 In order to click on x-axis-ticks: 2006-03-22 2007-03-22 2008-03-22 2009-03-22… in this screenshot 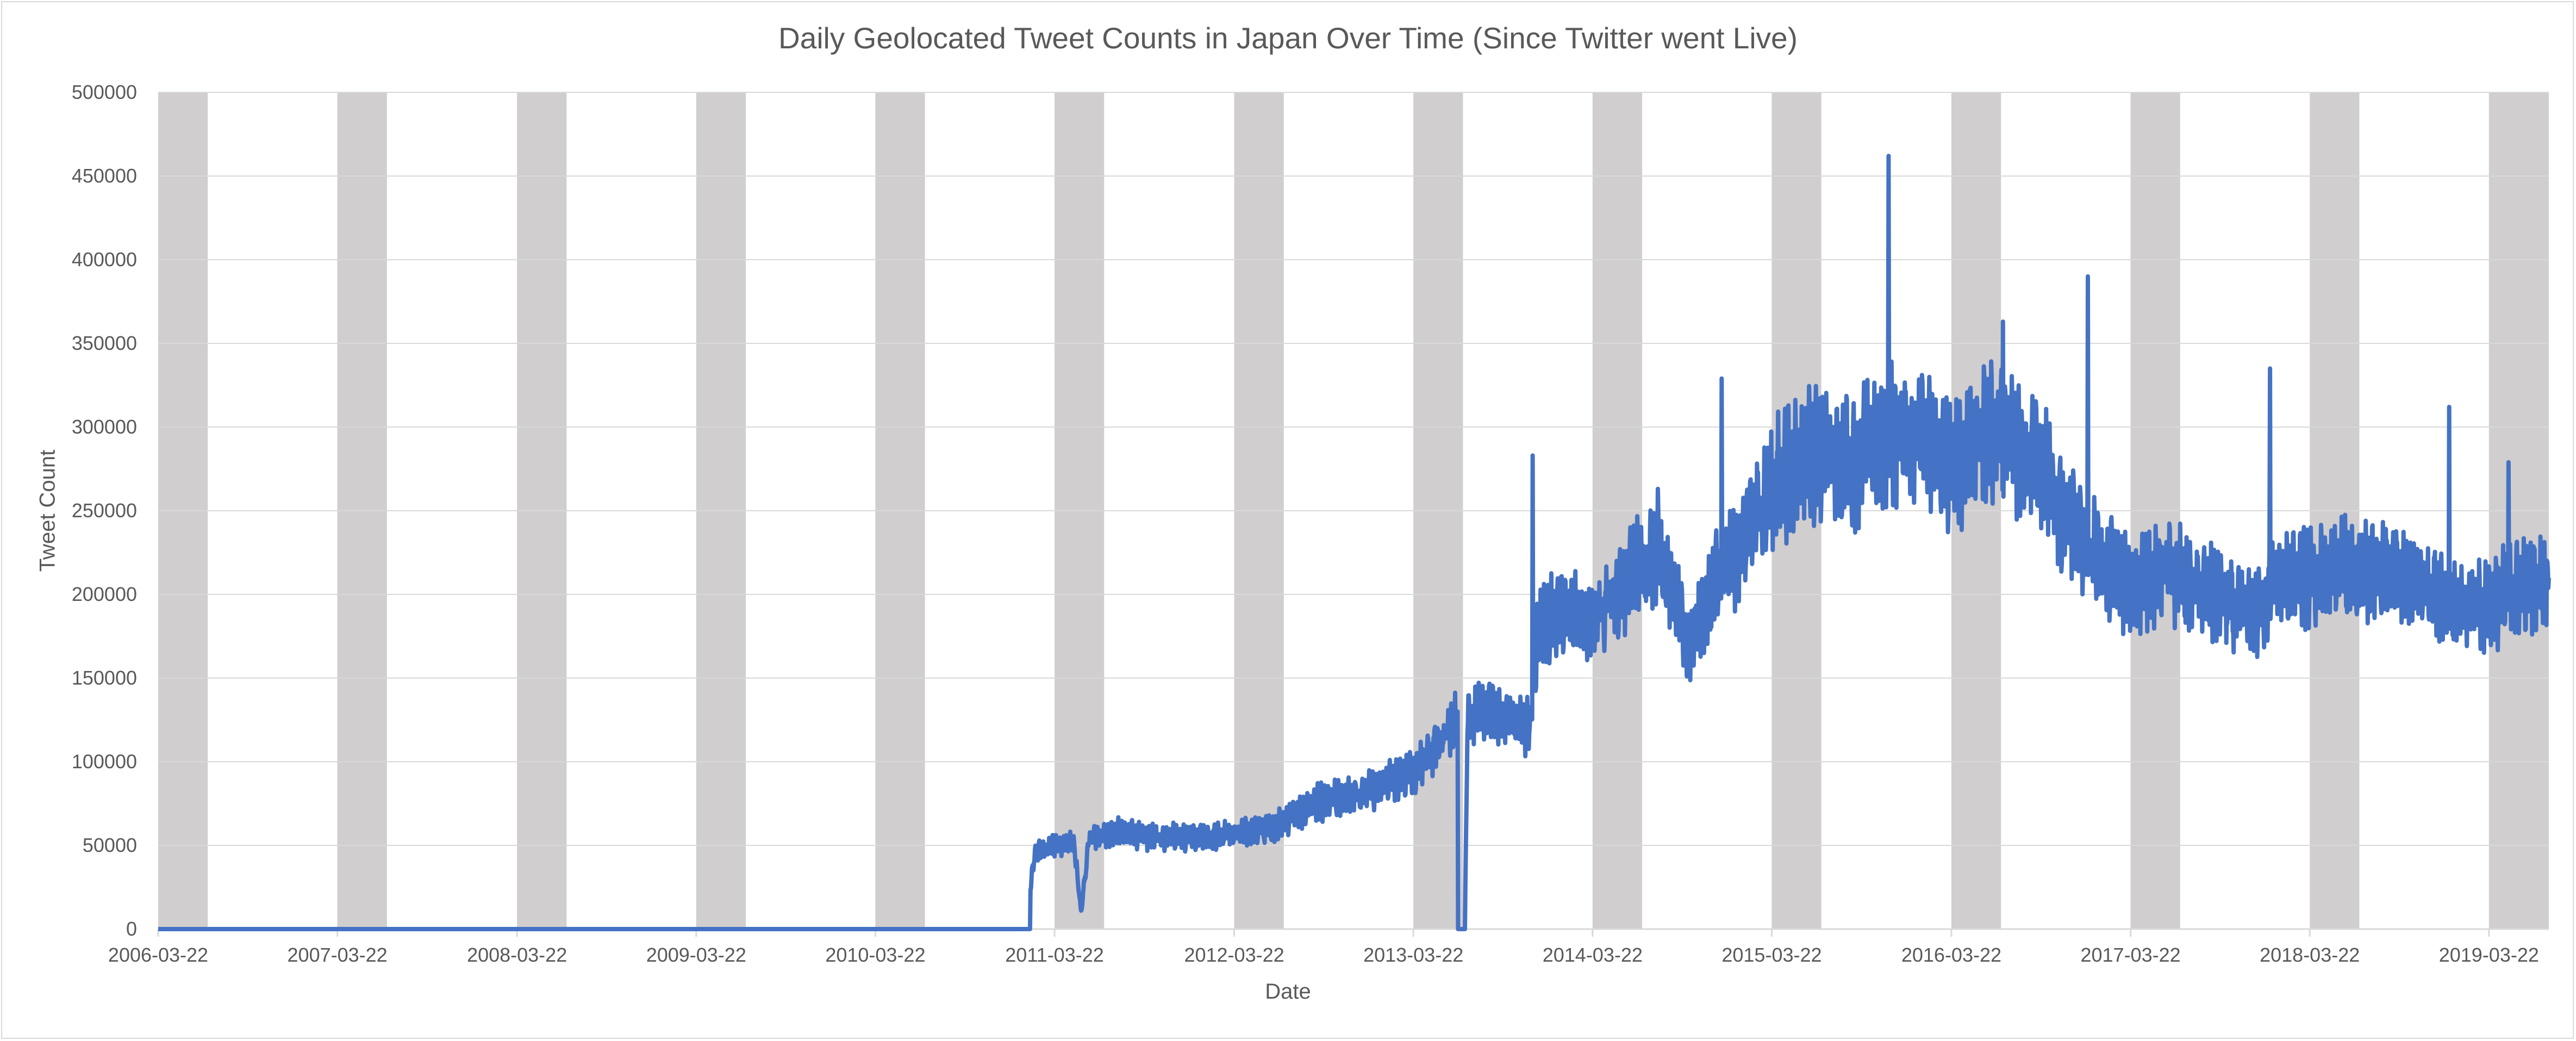, I will do `click(1324, 947)`.